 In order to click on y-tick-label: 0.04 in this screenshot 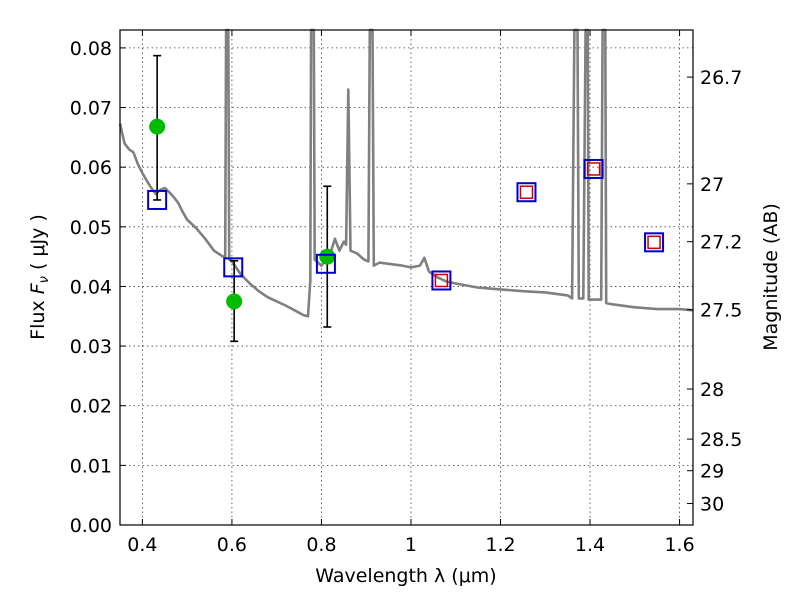, I will do `click(91, 287)`.